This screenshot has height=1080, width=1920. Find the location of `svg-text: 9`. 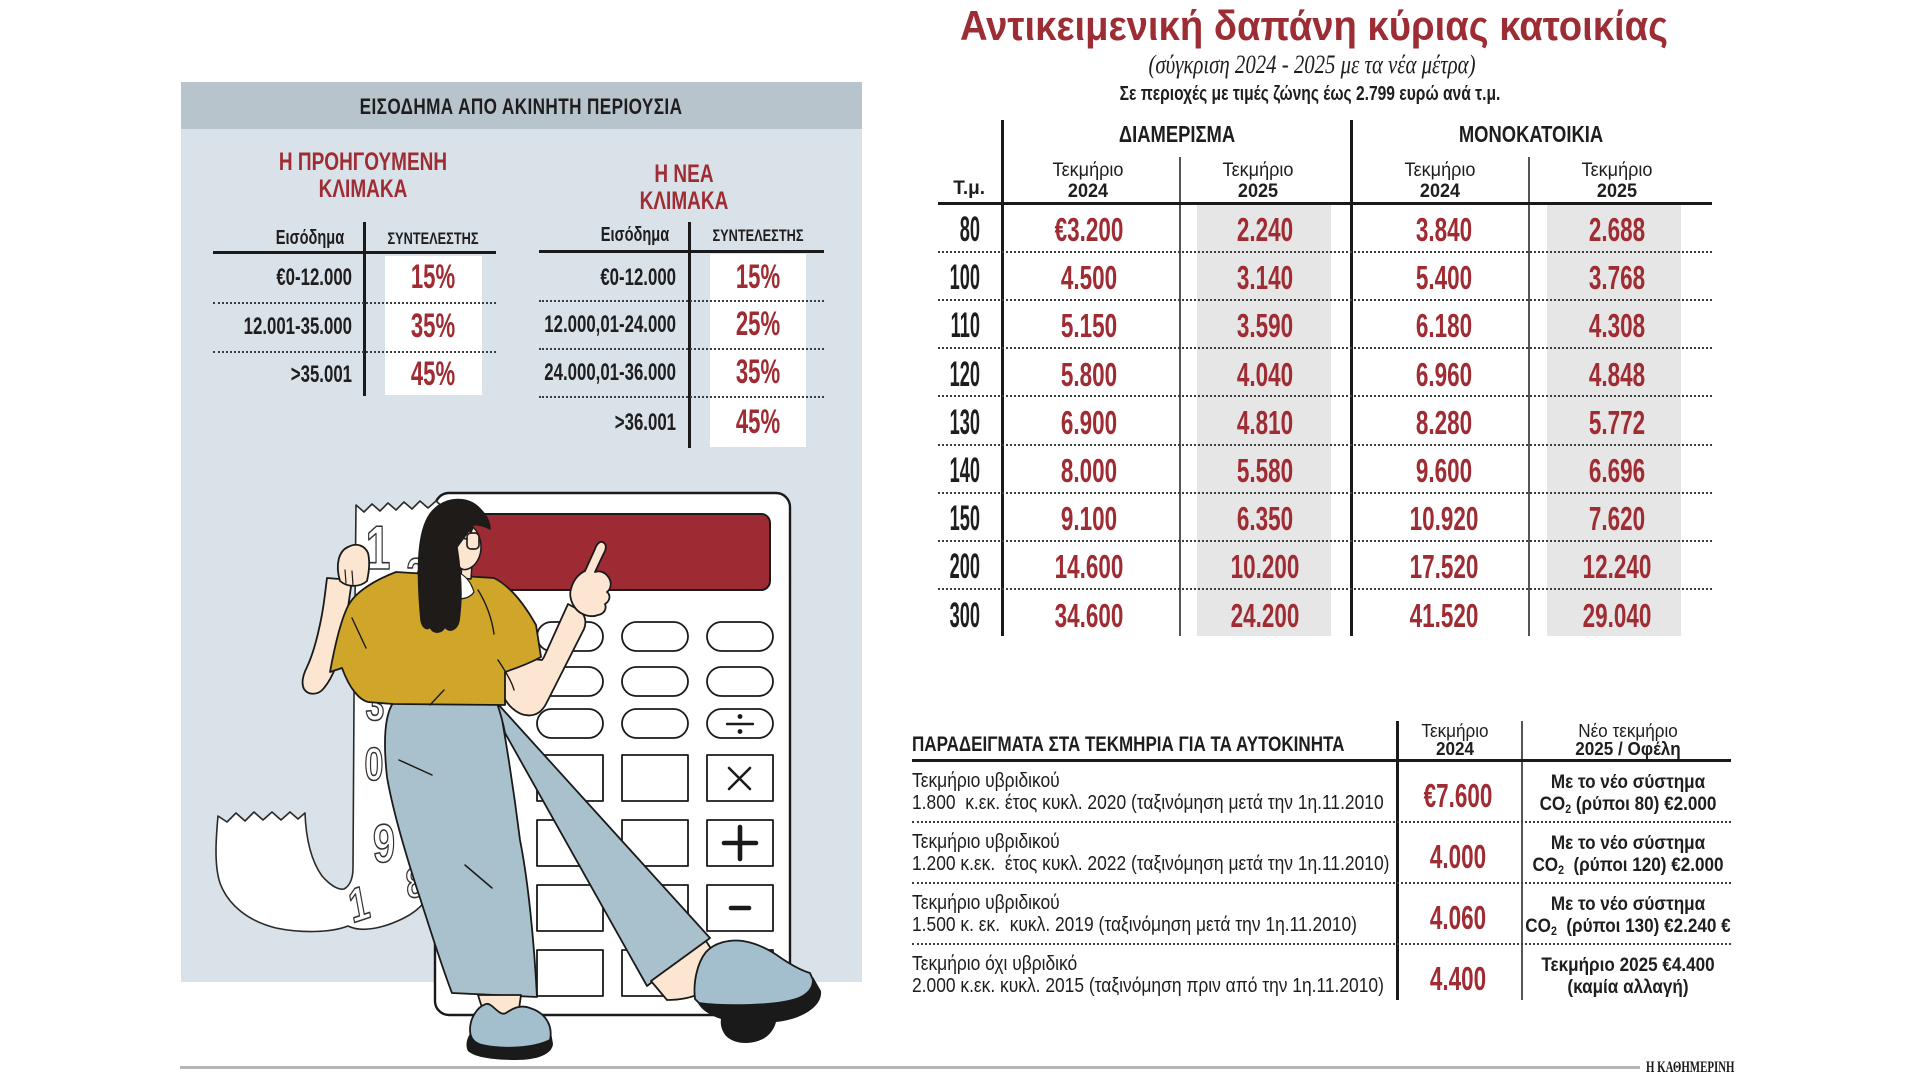

svg-text: 9 is located at coordinates (384, 844).